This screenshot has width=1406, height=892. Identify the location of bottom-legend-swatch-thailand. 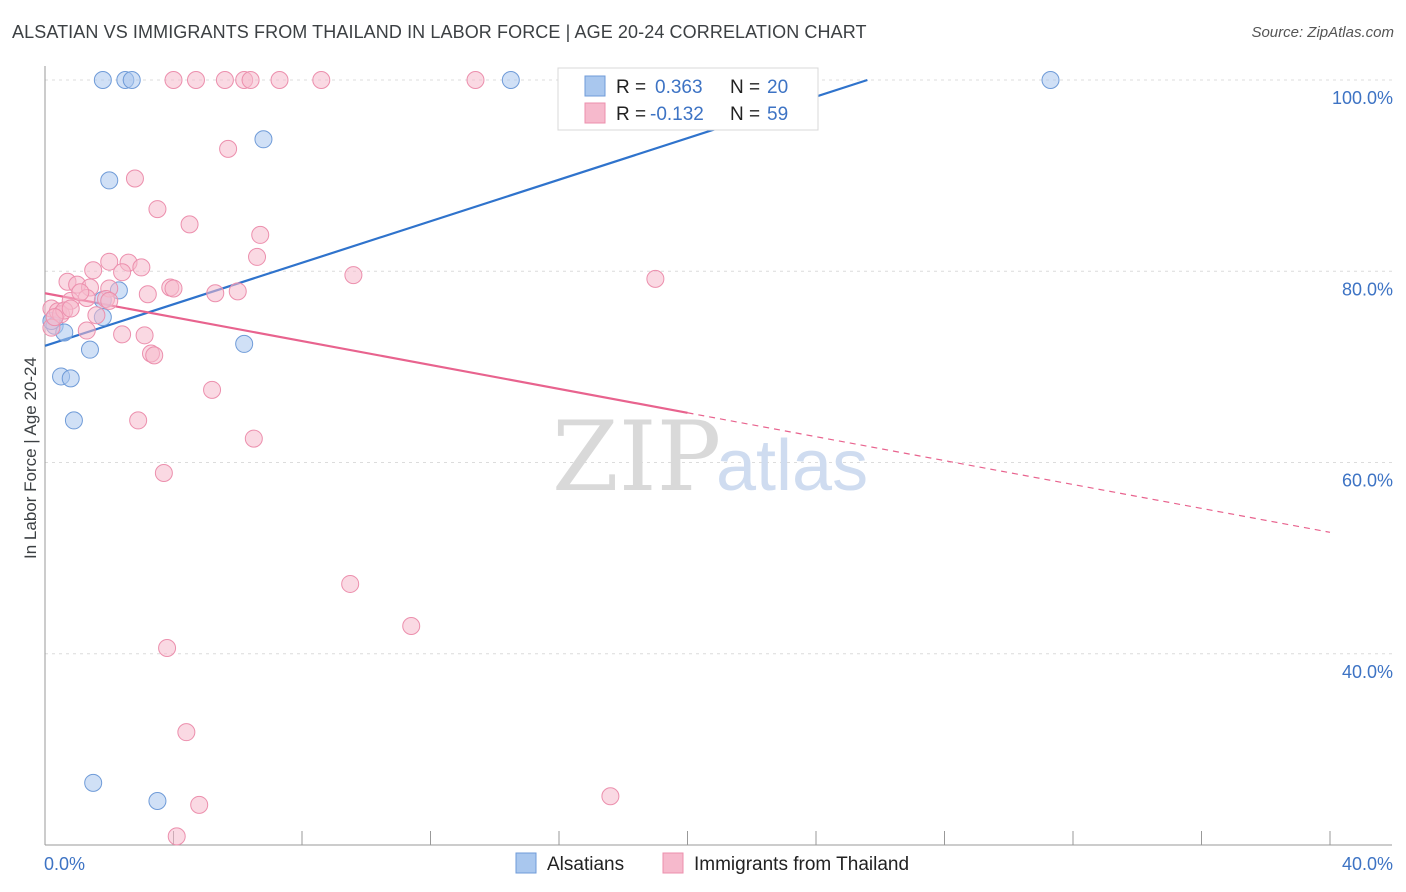
(673, 863).